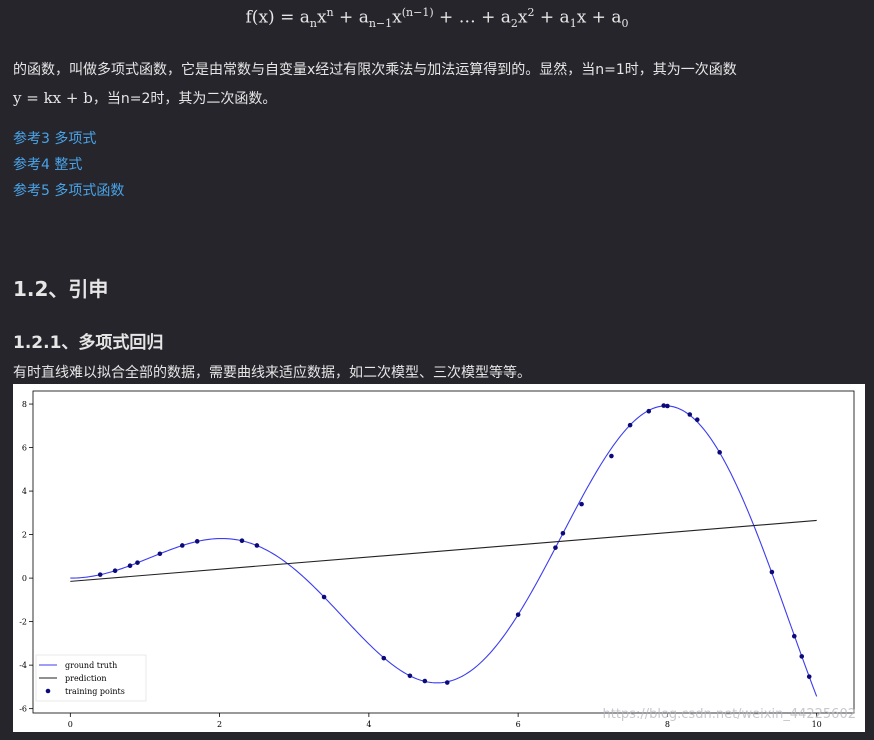 The width and height of the screenshot is (874, 740). I want to click on y-tick-label: 6, so click(24, 448).